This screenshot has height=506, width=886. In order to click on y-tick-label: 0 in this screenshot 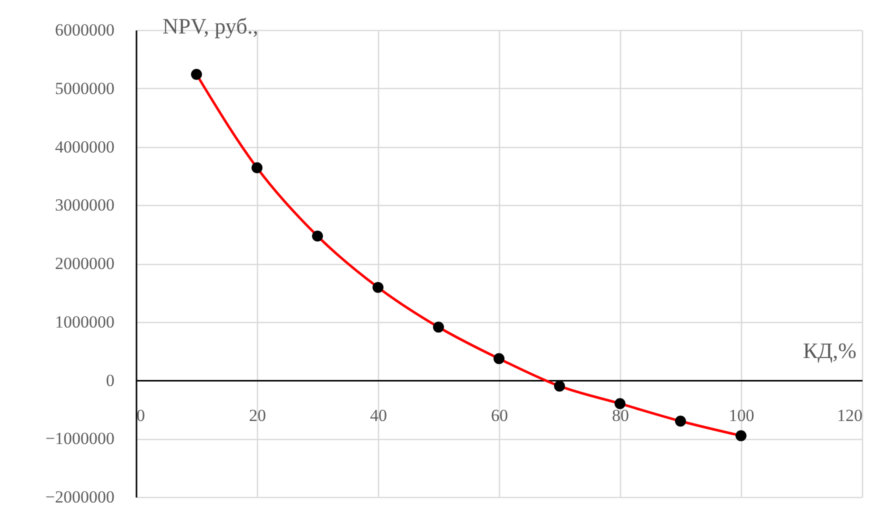, I will do `click(110, 380)`.